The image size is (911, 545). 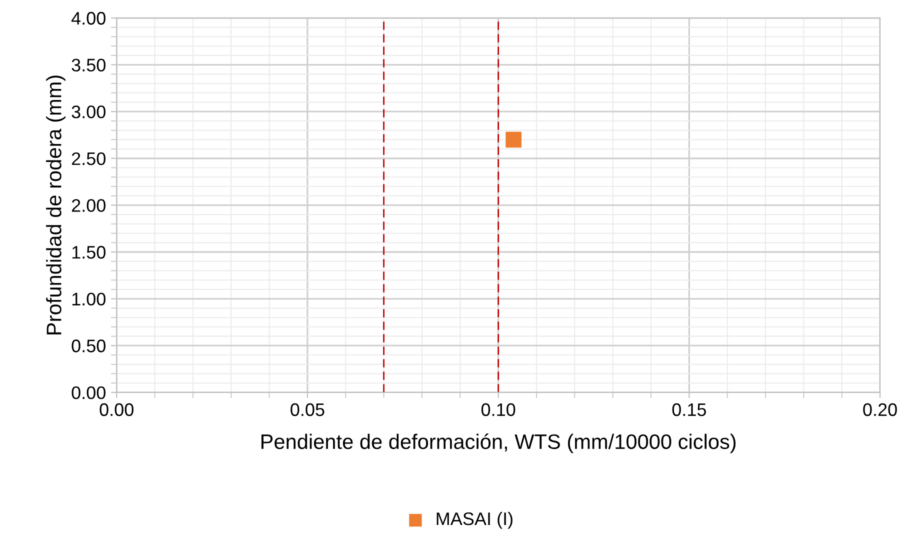 I want to click on x-tick-label: 0.15, so click(x=689, y=409).